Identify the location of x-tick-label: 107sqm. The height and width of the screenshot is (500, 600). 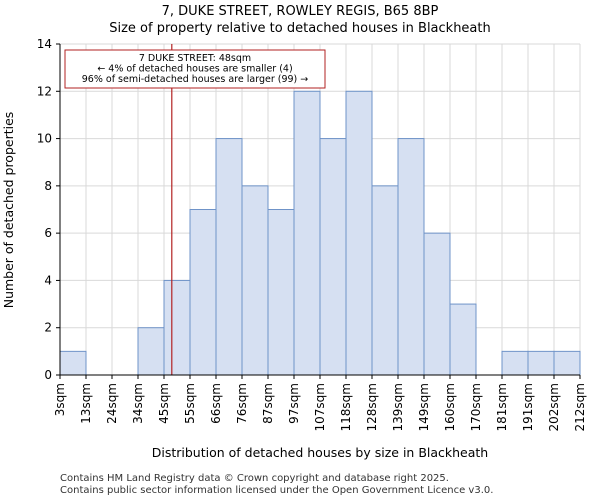
(320, 407).